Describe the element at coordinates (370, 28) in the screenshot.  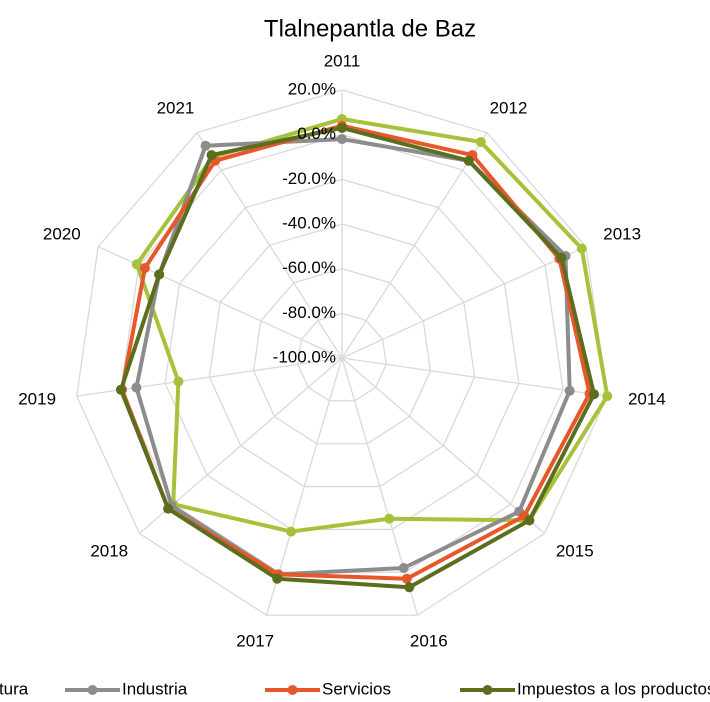
I see `chart-title: Tlalnepantla de Baz` at that location.